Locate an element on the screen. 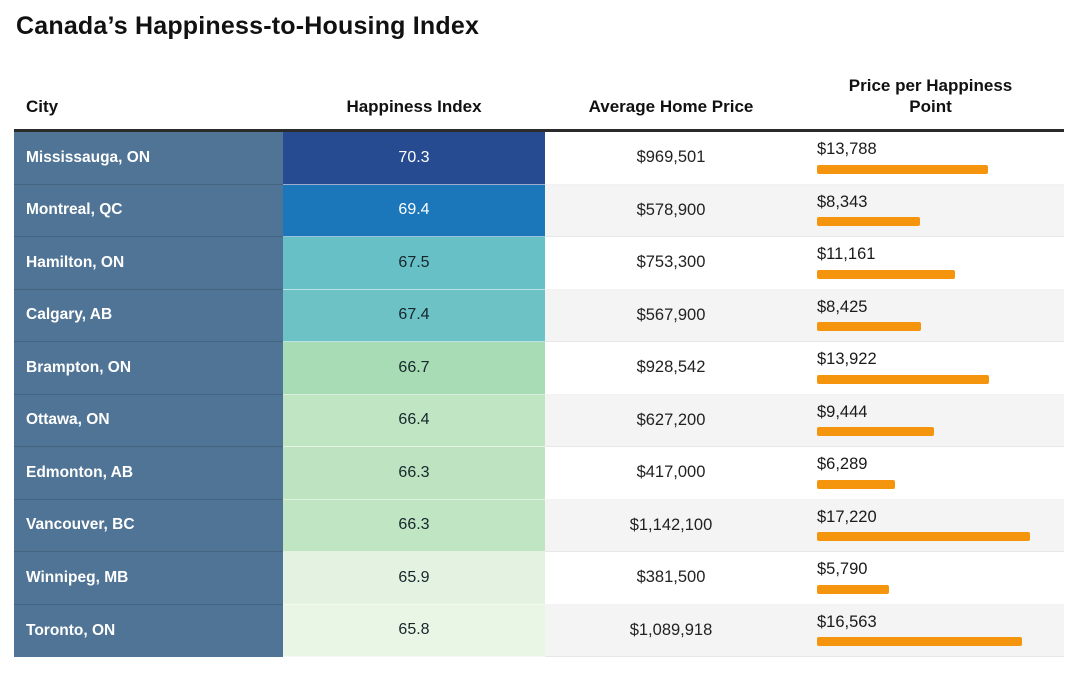  happiness-index-cell: 66.7 is located at coordinates (414, 368).